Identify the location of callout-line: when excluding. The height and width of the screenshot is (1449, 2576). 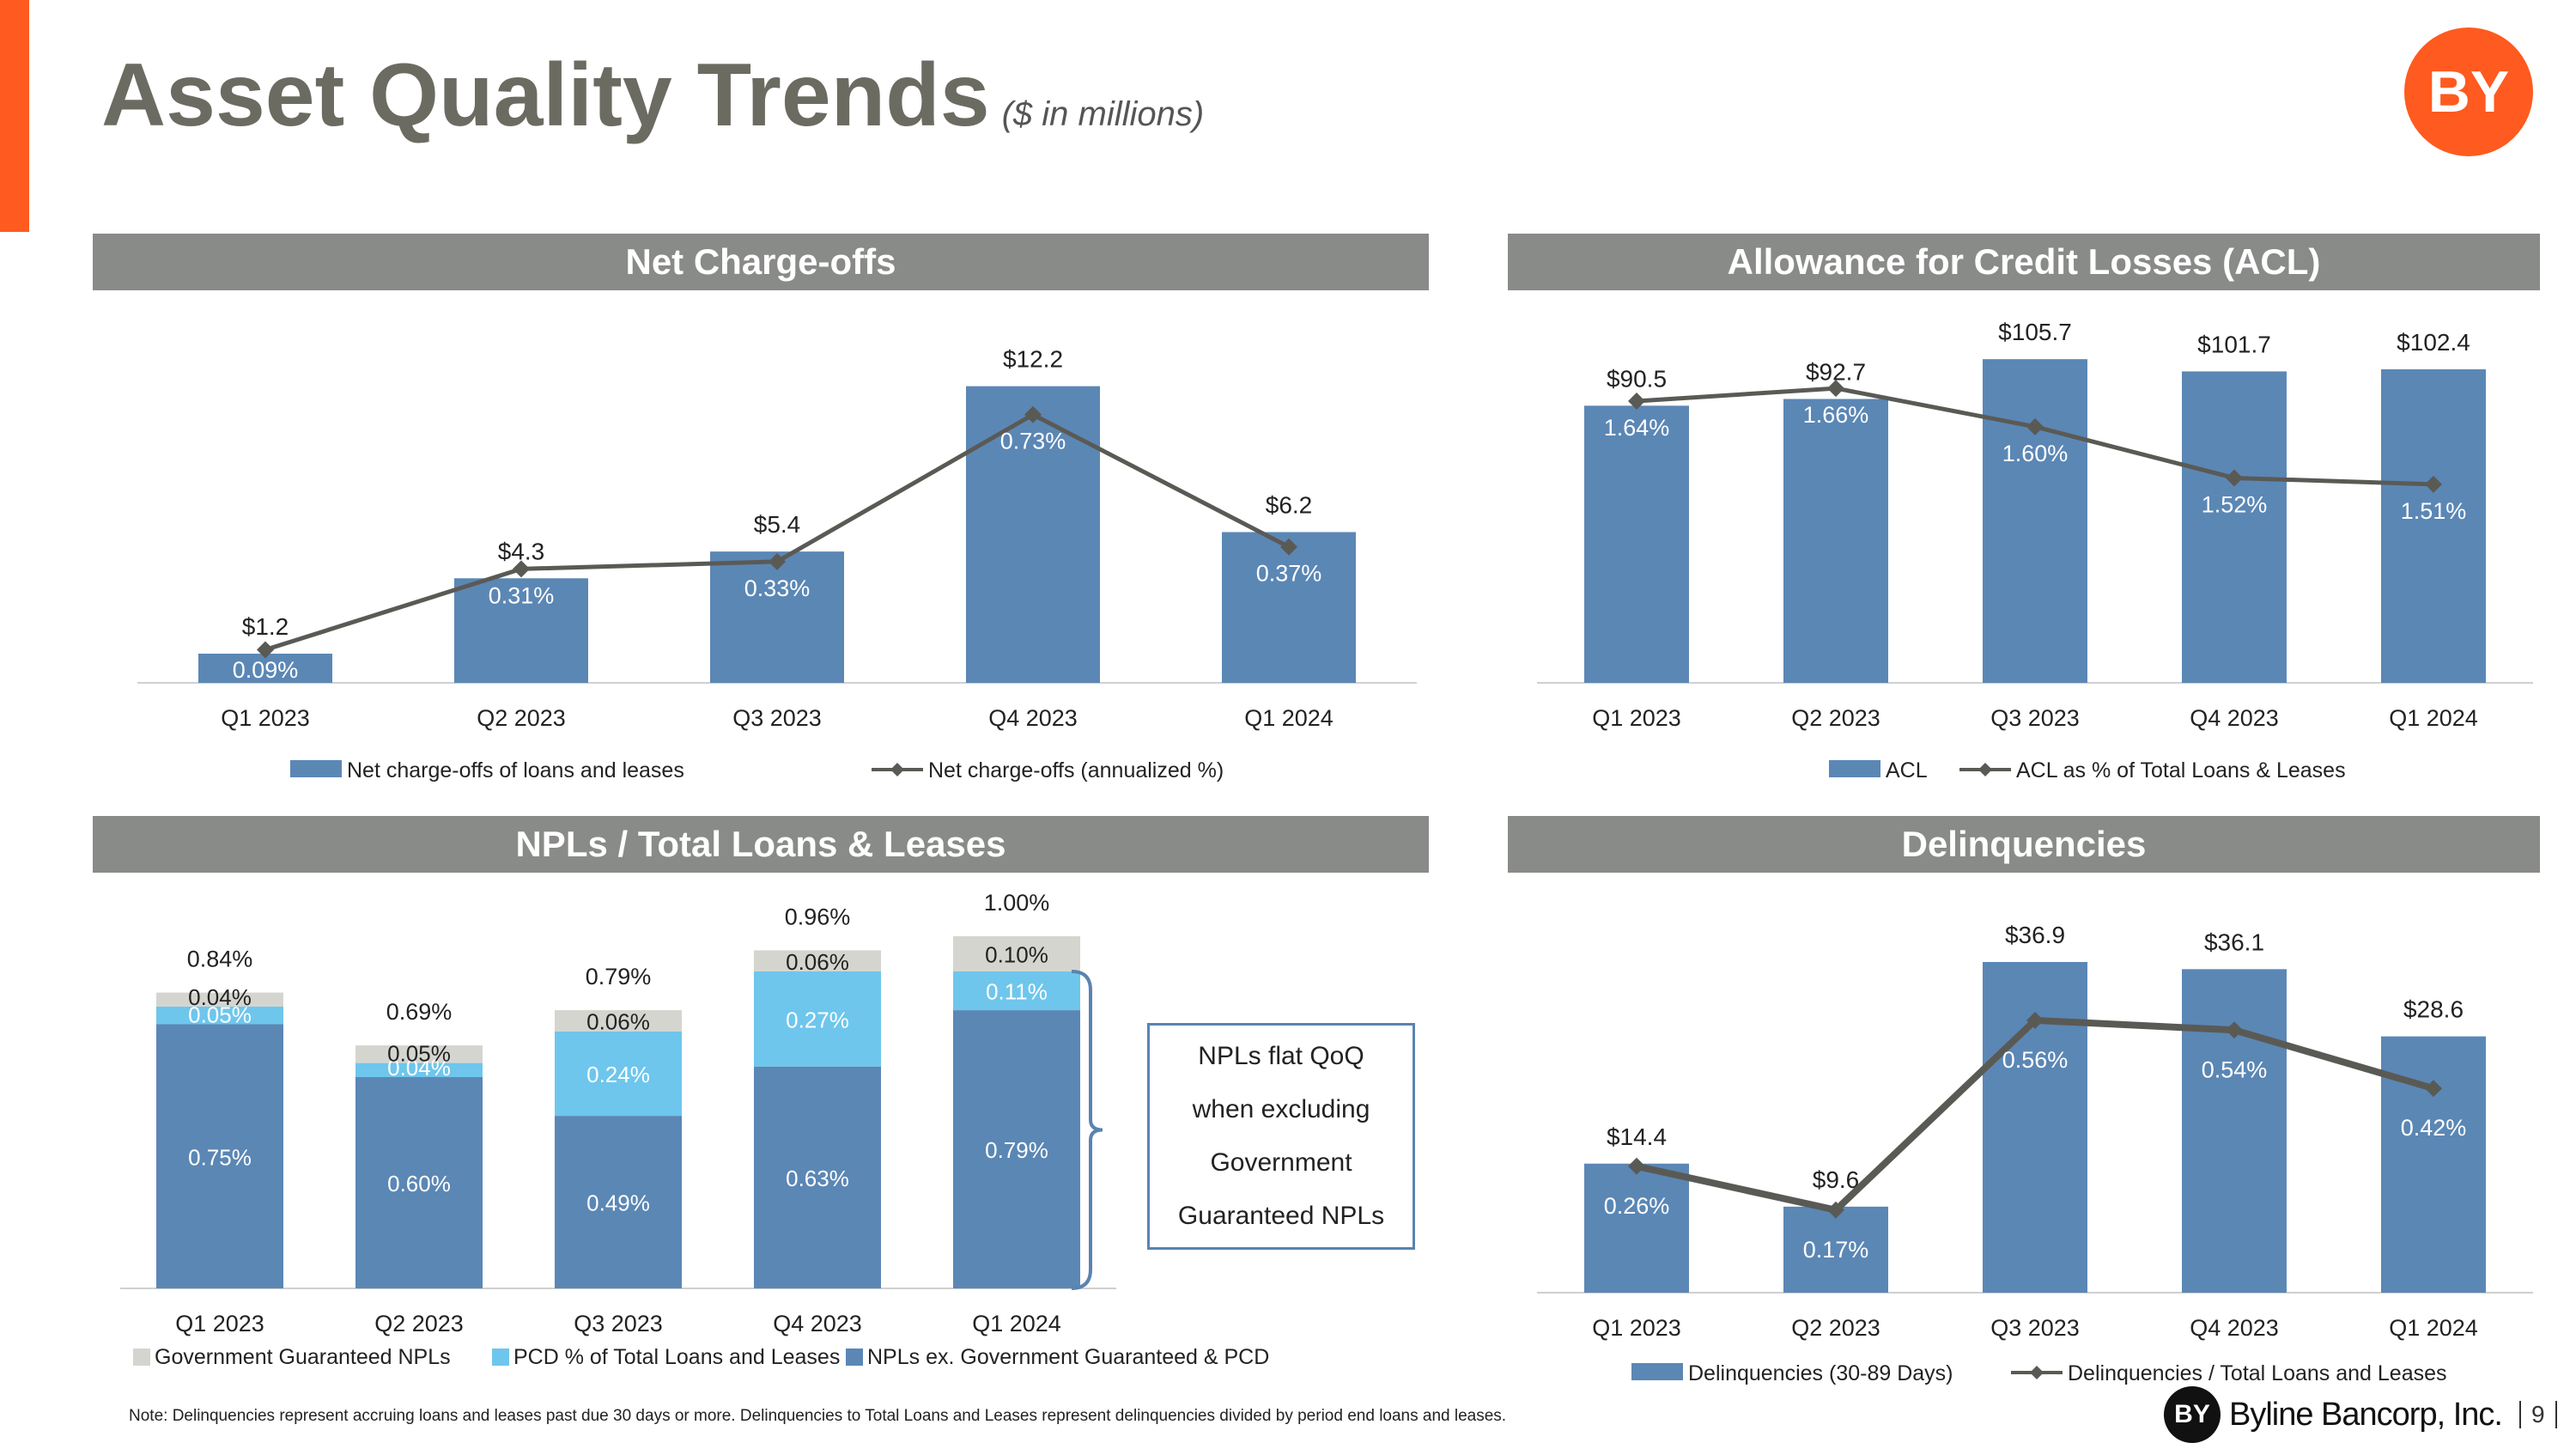
(1281, 1109).